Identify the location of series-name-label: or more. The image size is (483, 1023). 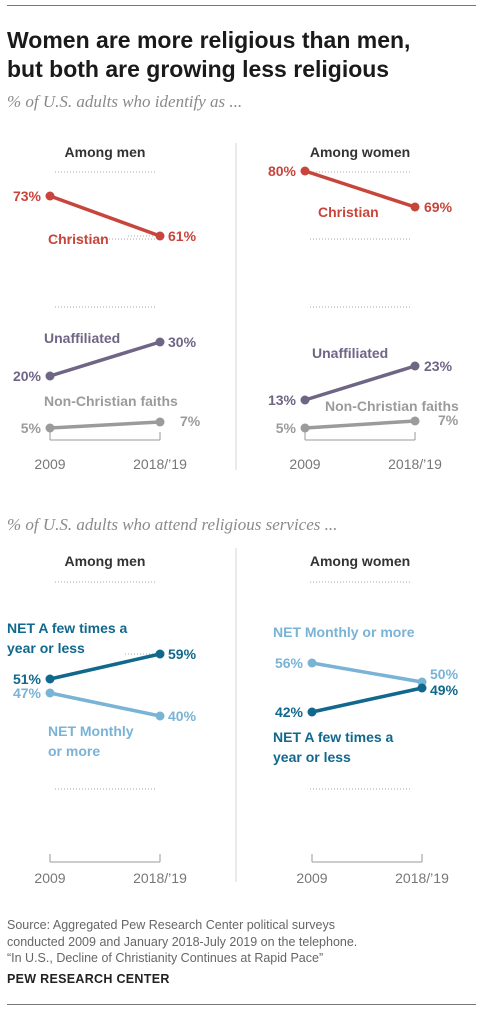
(74, 751).